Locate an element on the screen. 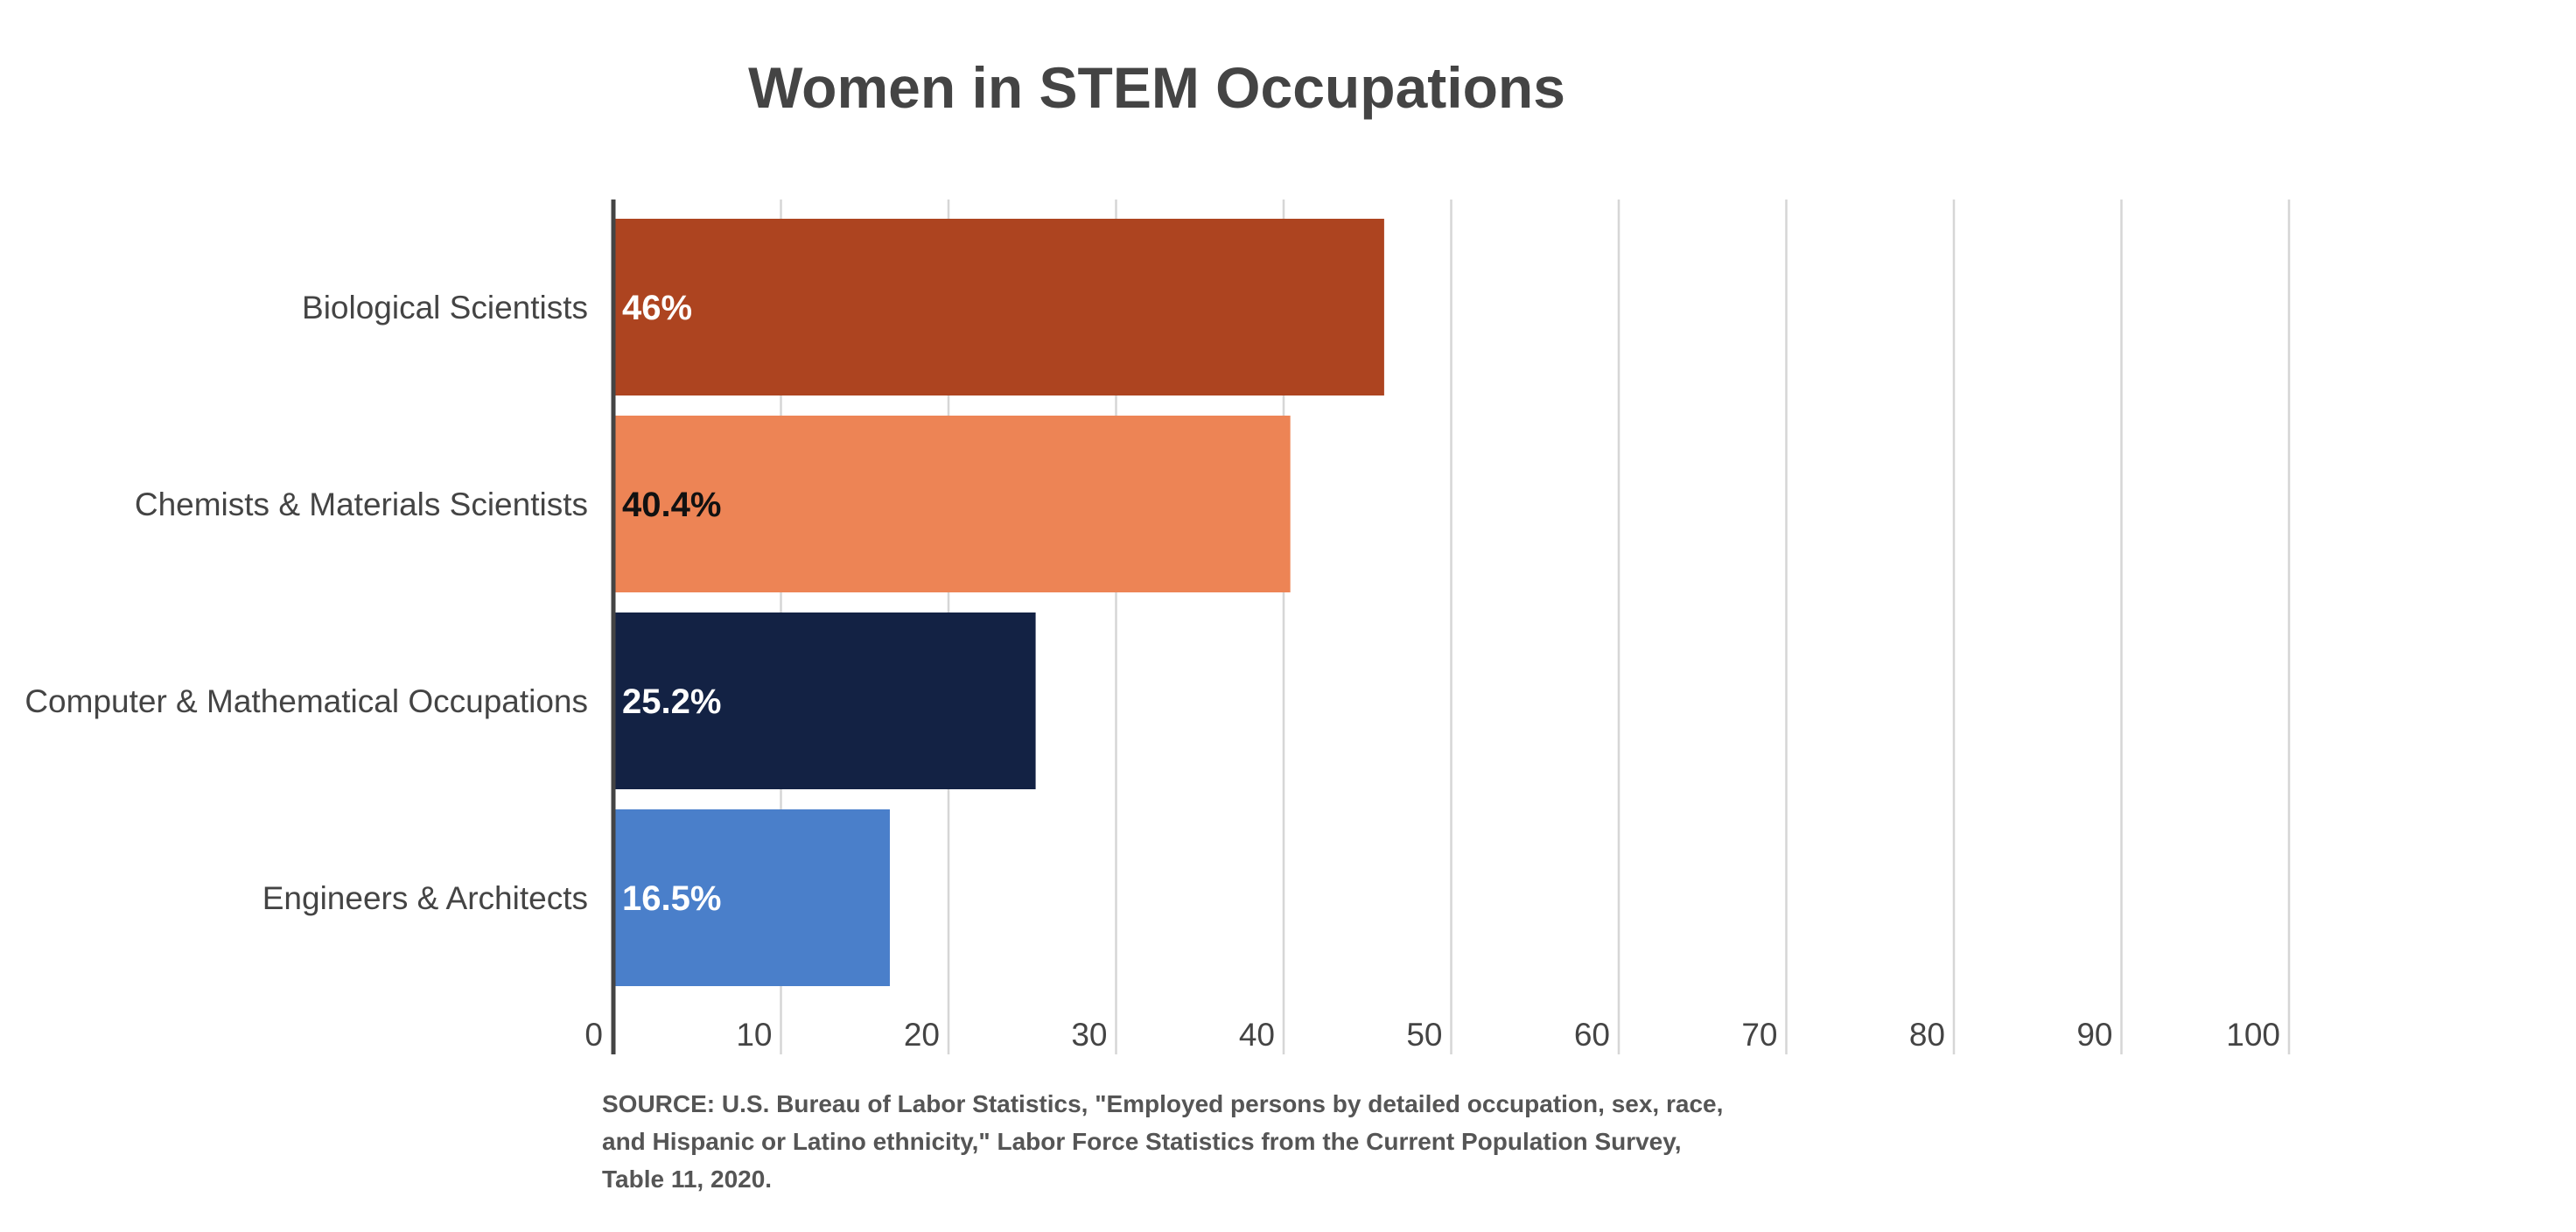 The width and height of the screenshot is (2576, 1232). x-tick-label: 100 is located at coordinates (2253, 1035).